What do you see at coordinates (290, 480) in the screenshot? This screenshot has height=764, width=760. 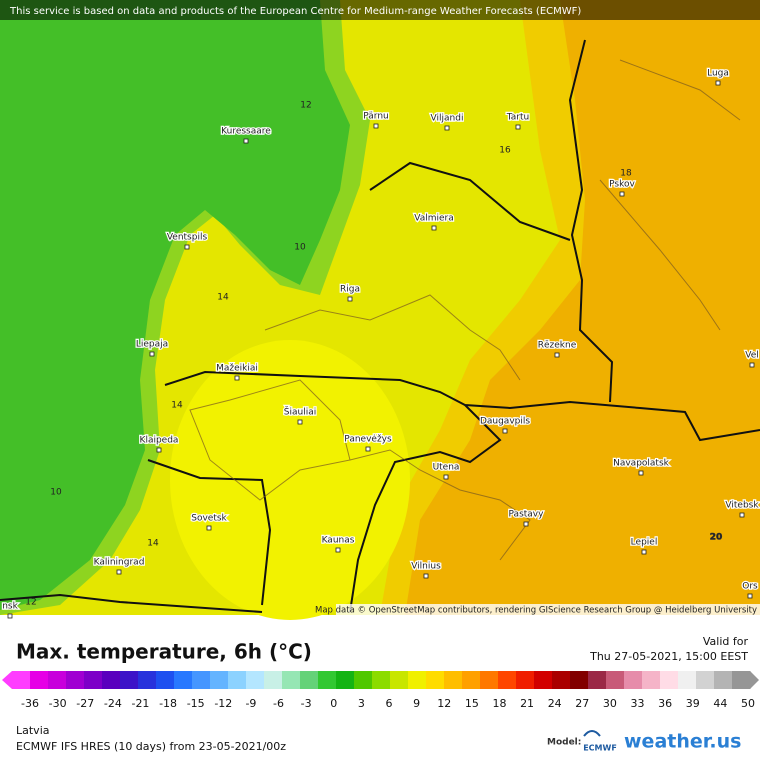 I see `mild-zone` at bounding box center [290, 480].